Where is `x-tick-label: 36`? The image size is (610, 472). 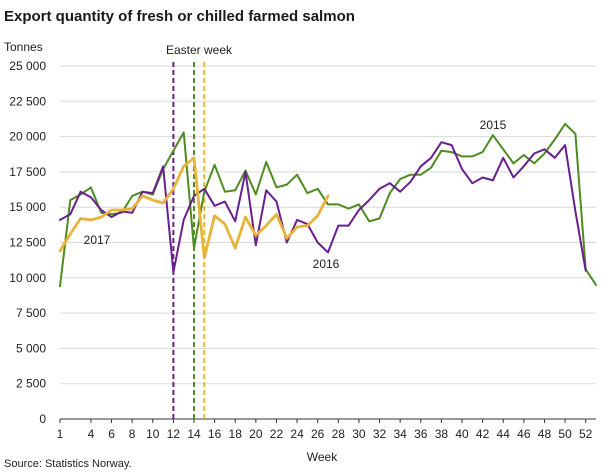
x-tick-label: 36 is located at coordinates (421, 434).